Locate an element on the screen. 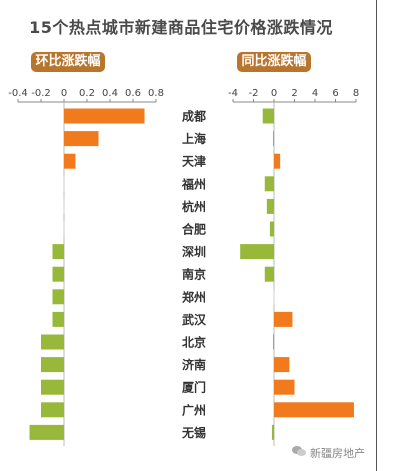 The image size is (404, 471). frame-divider is located at coordinates (376, 235).